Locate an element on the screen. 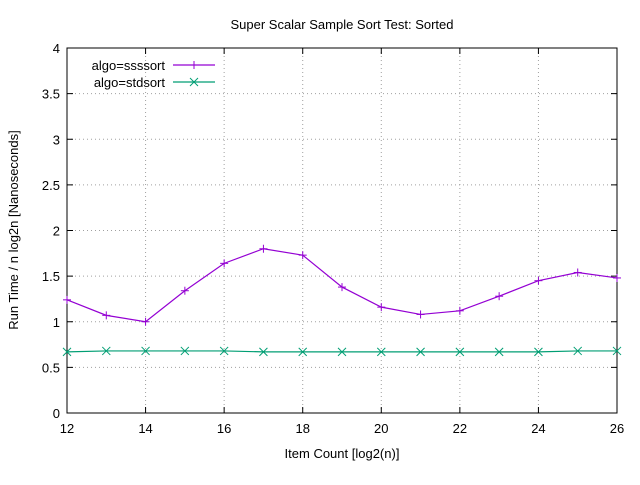 This screenshot has height=485, width=640. y-tick-label: 2 is located at coordinates (56, 231).